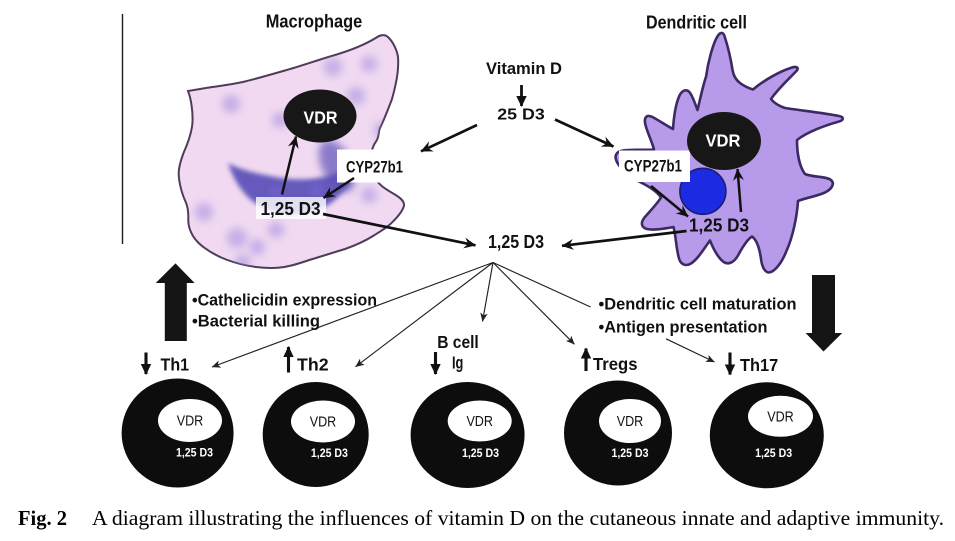 This screenshot has width=955, height=541. I want to click on svg-text: Th2, so click(313, 364).